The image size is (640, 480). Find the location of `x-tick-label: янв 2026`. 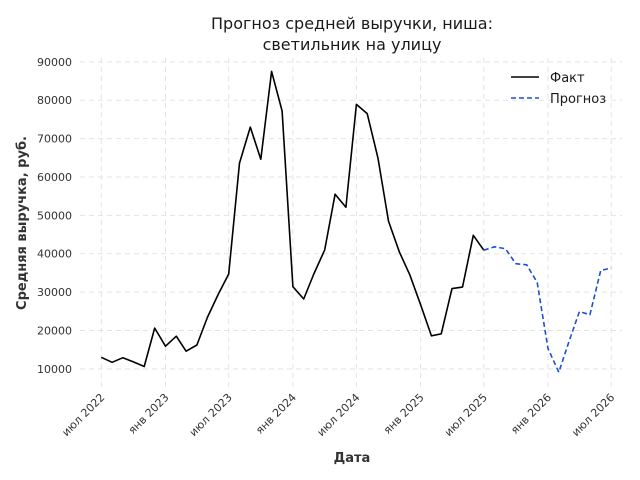

x-tick-label: янв 2026 is located at coordinates (531, 414).